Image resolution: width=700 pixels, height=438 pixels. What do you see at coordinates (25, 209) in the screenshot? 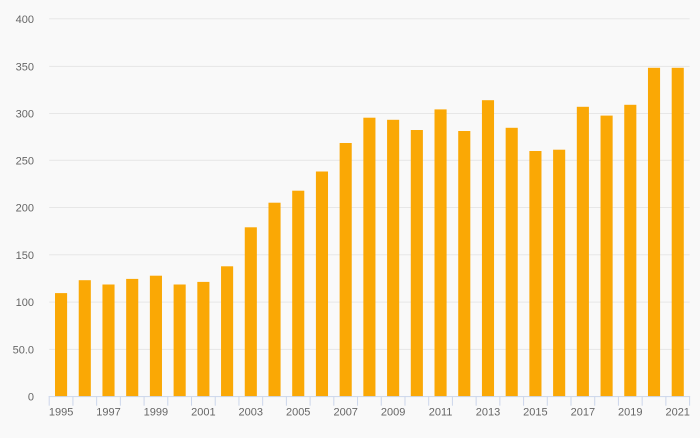
I see `svg-text: 200` at bounding box center [25, 209].